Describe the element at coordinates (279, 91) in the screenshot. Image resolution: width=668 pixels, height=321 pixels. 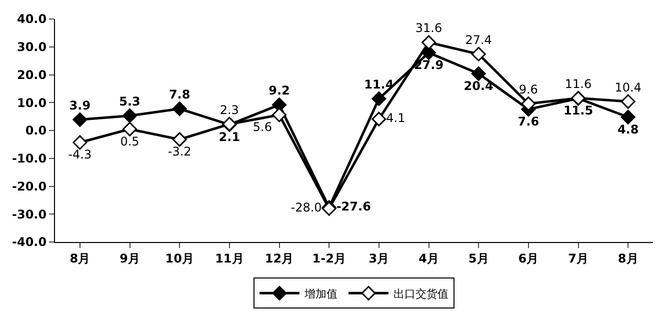
I see `data-label: 9.2` at that location.